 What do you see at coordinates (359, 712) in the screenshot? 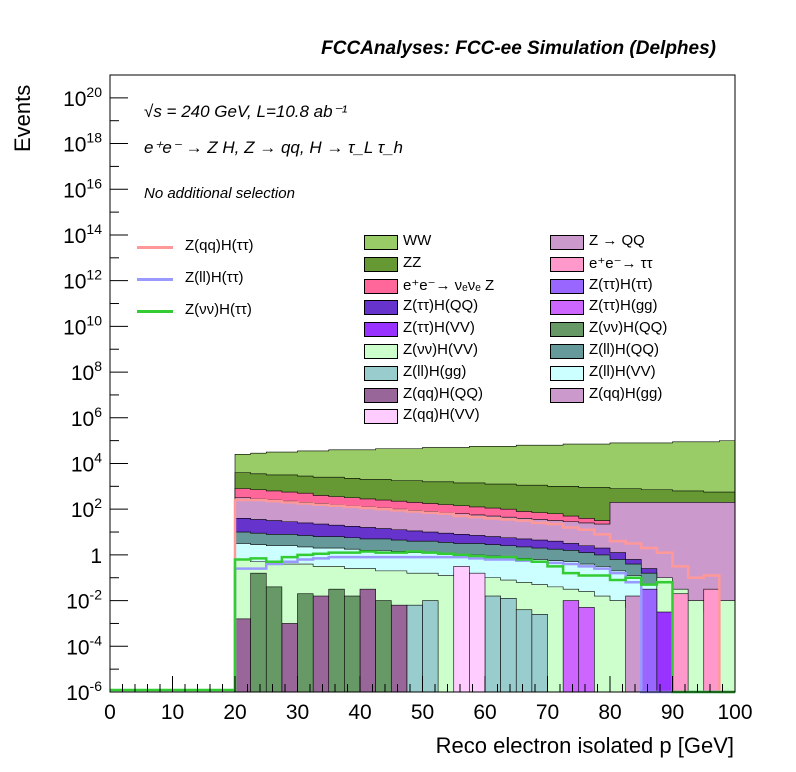
I see `x-tick-label-4: 40` at bounding box center [359, 712].